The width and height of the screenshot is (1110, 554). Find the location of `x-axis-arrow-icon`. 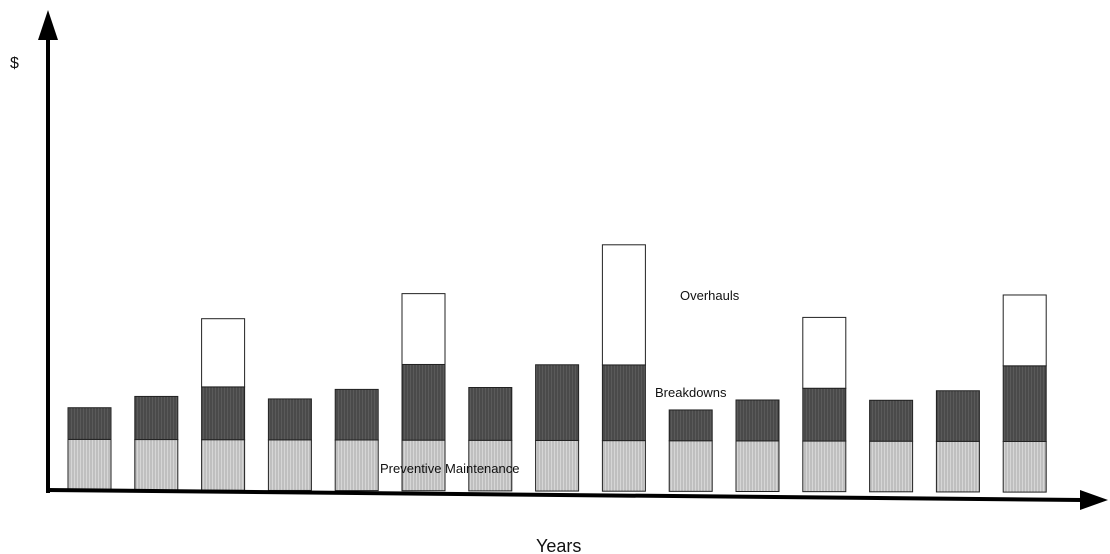

x-axis-arrow-icon is located at coordinates (1094, 500).